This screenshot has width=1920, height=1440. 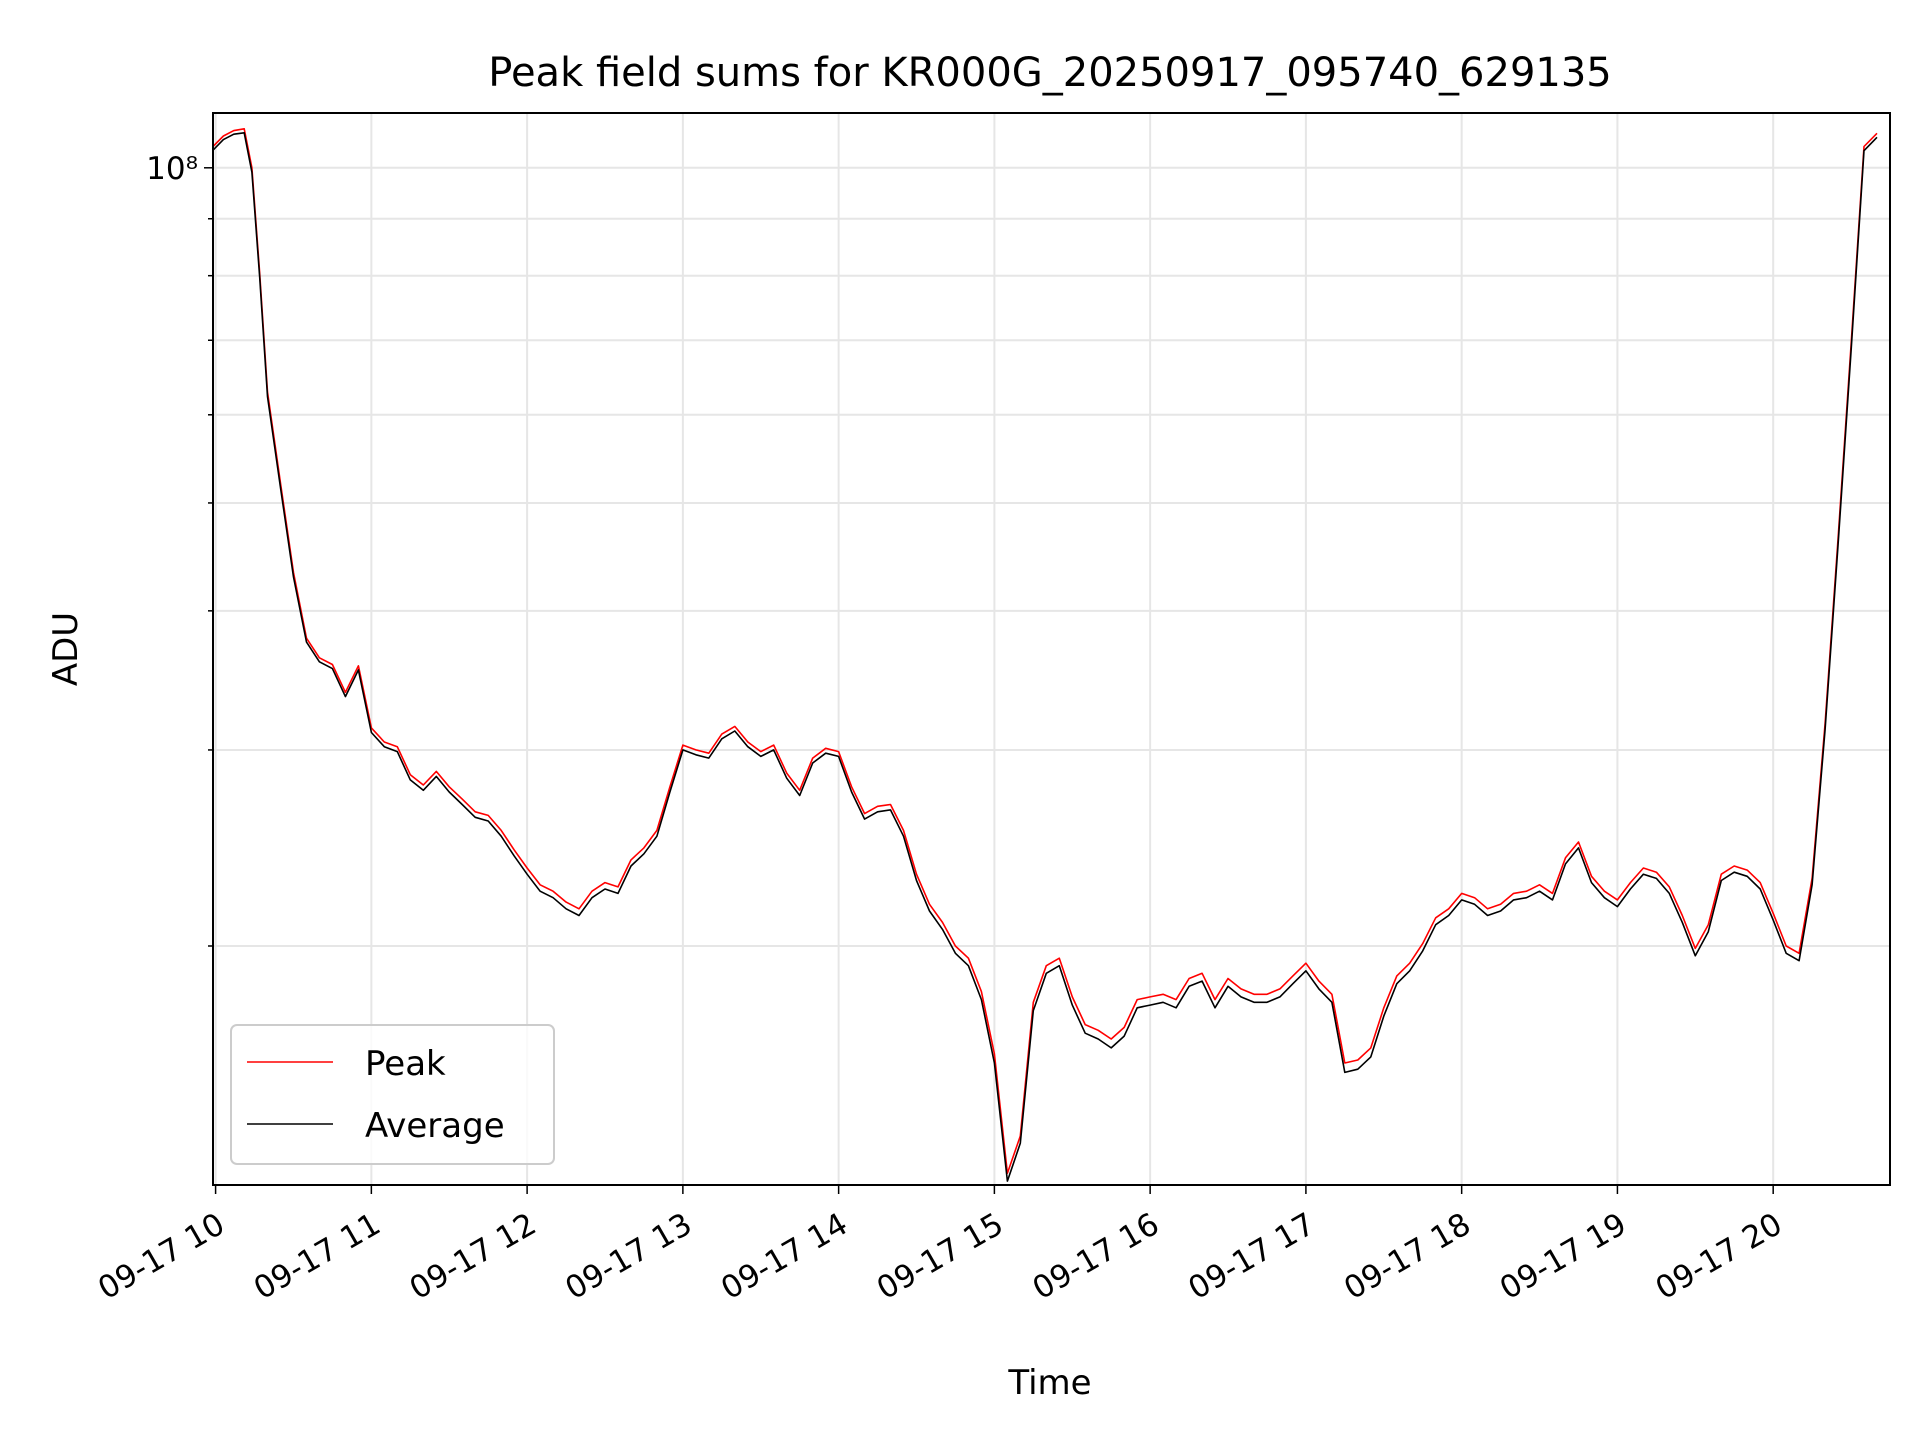 I want to click on legend: Peak Average, so click(x=392, y=1094).